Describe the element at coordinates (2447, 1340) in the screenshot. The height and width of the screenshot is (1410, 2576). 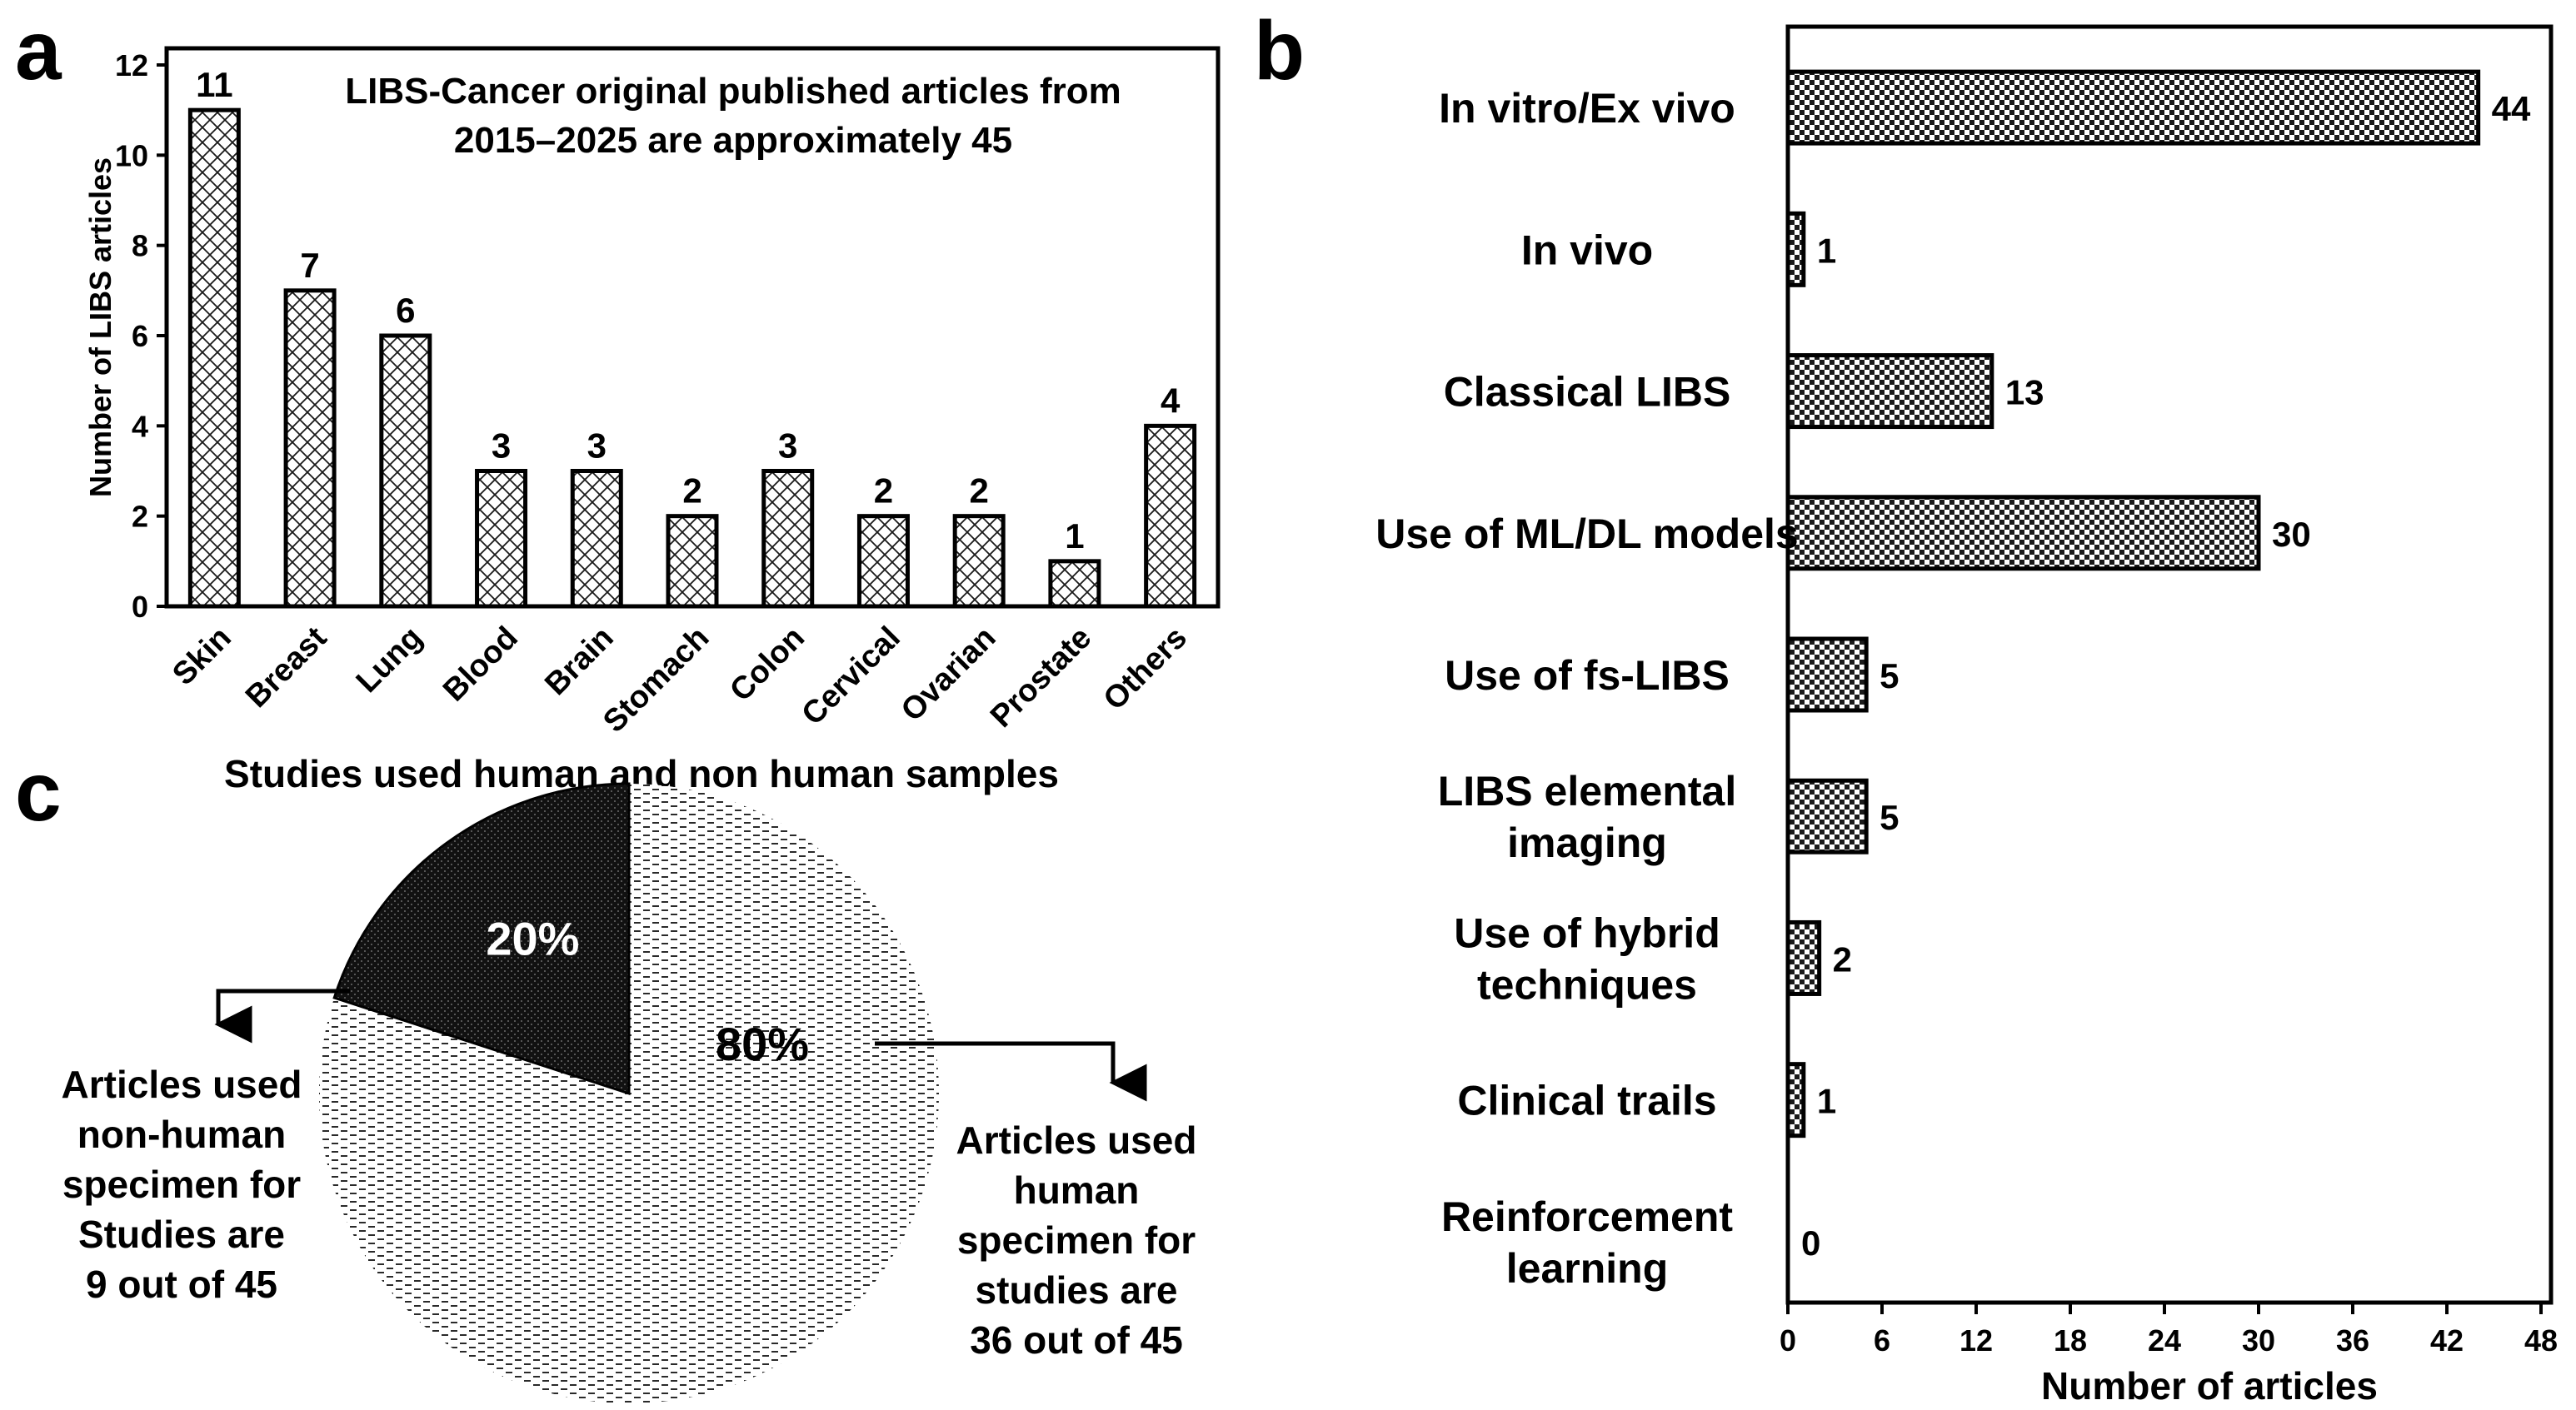
I see `x-tick-label: 42` at that location.